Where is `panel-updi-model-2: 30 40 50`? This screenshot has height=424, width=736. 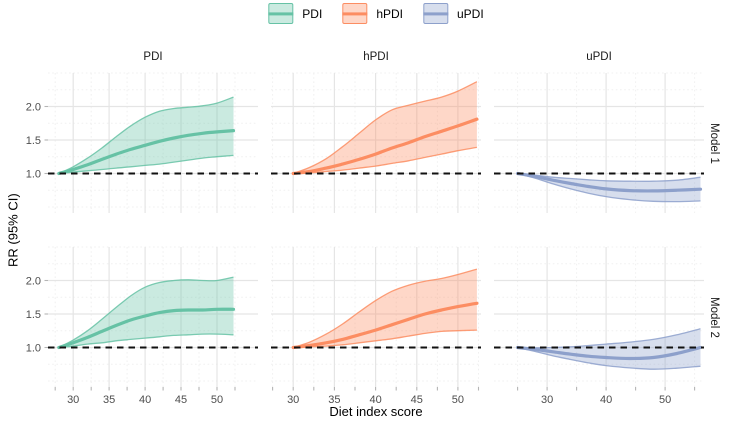 panel-updi-model-2: 30 40 50 is located at coordinates (599, 326).